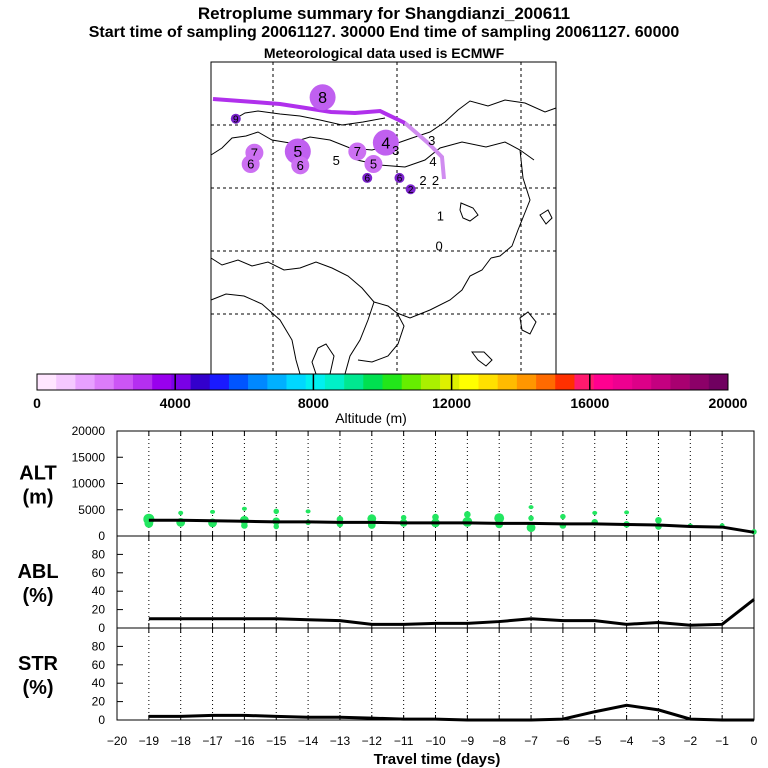 The height and width of the screenshot is (768, 768). Describe the element at coordinates (390, 399) in the screenshot. I see `altitude-colorbar: 0 4000 8000 12000 16000 20000 Altitude (m)` at that location.